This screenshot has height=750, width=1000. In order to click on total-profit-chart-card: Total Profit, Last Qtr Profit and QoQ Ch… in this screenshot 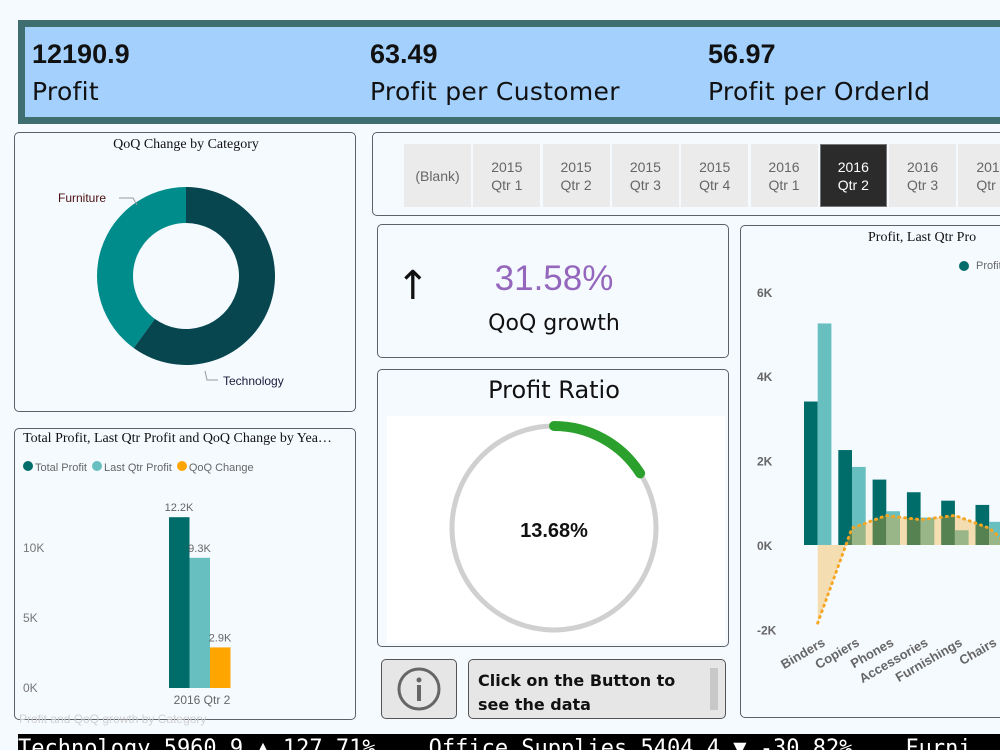, I will do `click(185, 574)`.